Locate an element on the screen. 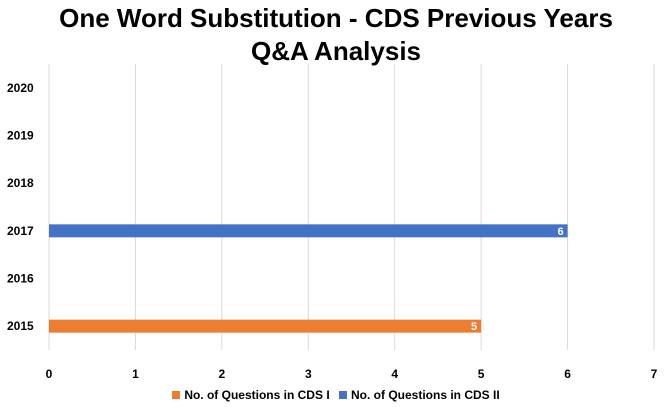 The height and width of the screenshot is (413, 672). x-tick-labels: 0 1 2 3 4 5 6 7 is located at coordinates (352, 374).